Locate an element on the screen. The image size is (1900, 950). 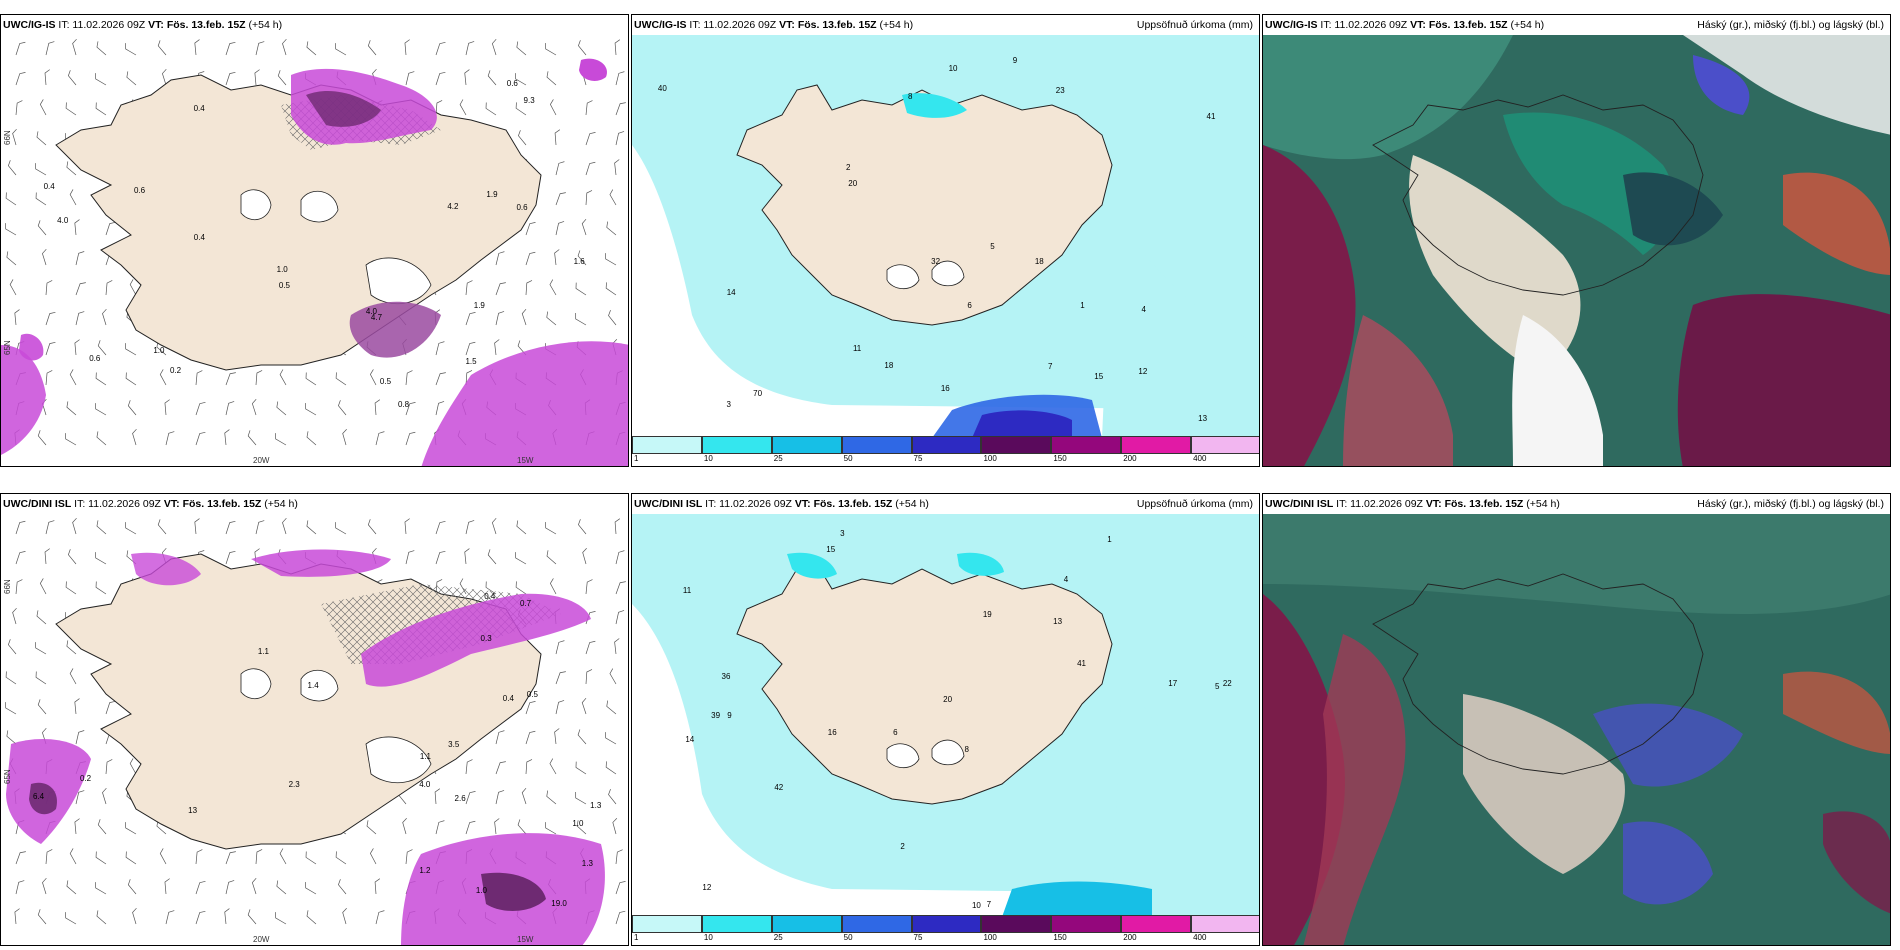
precip-value-label: 12 is located at coordinates (1143, 371).